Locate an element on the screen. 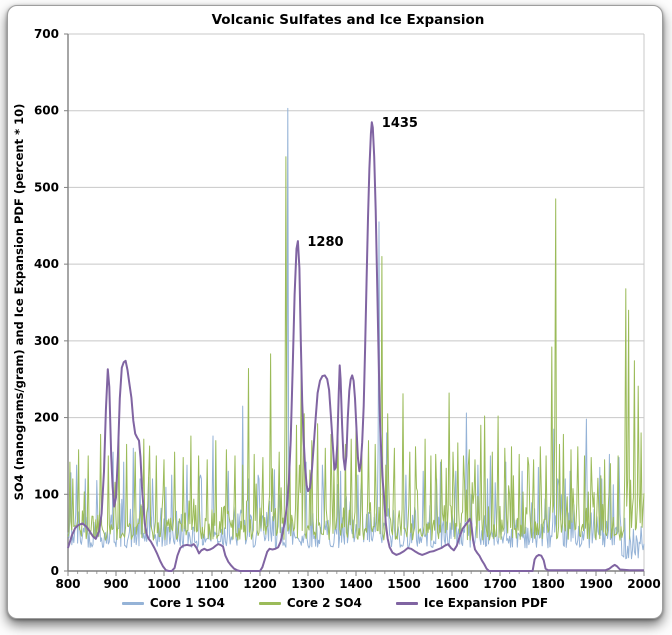 This screenshot has height=635, width=672. legend-item-core2: Core 2 SO4 is located at coordinates (310, 603).